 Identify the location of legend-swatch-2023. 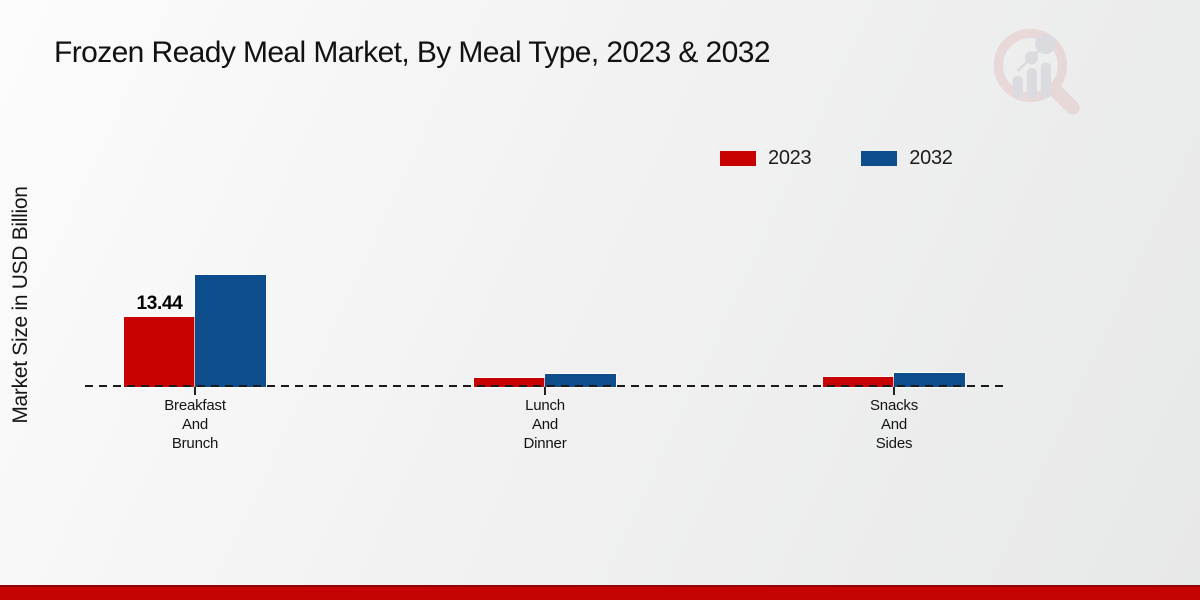
(738, 158).